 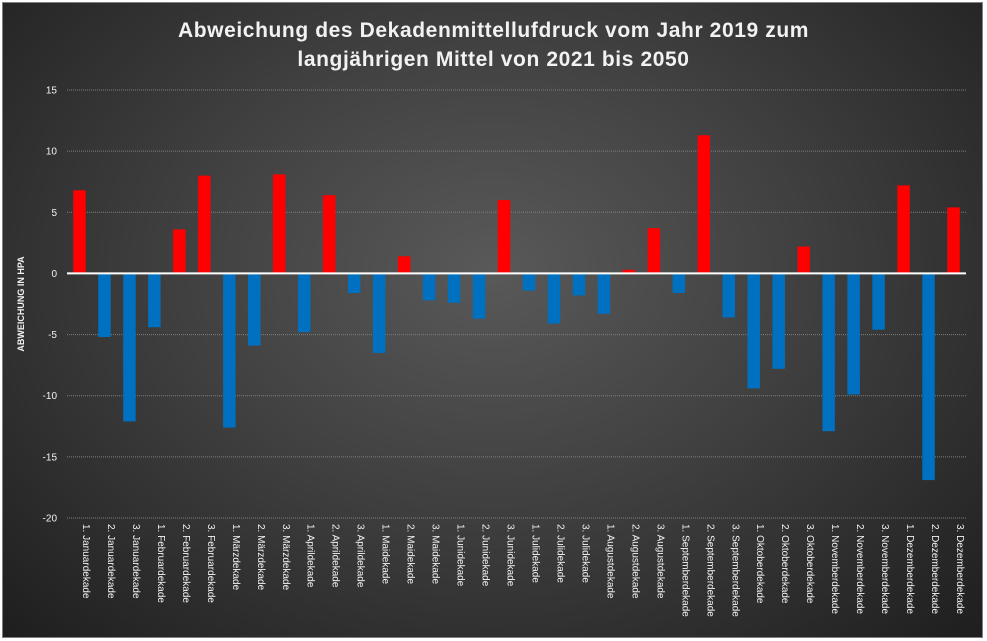 What do you see at coordinates (210, 563) in the screenshot?
I see `x-tick-label: 3. Februardekade` at bounding box center [210, 563].